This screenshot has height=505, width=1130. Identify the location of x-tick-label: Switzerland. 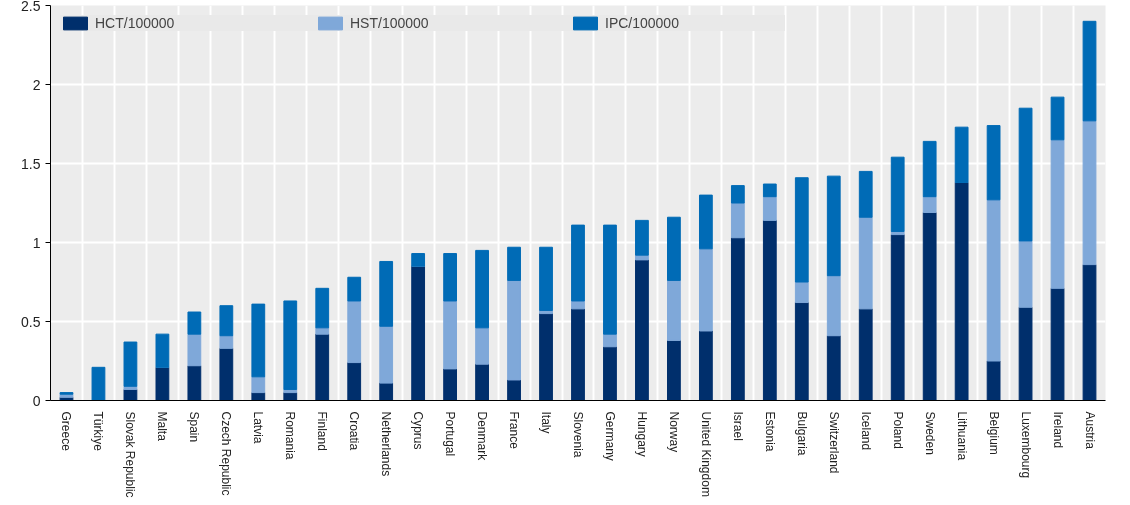
(833, 442).